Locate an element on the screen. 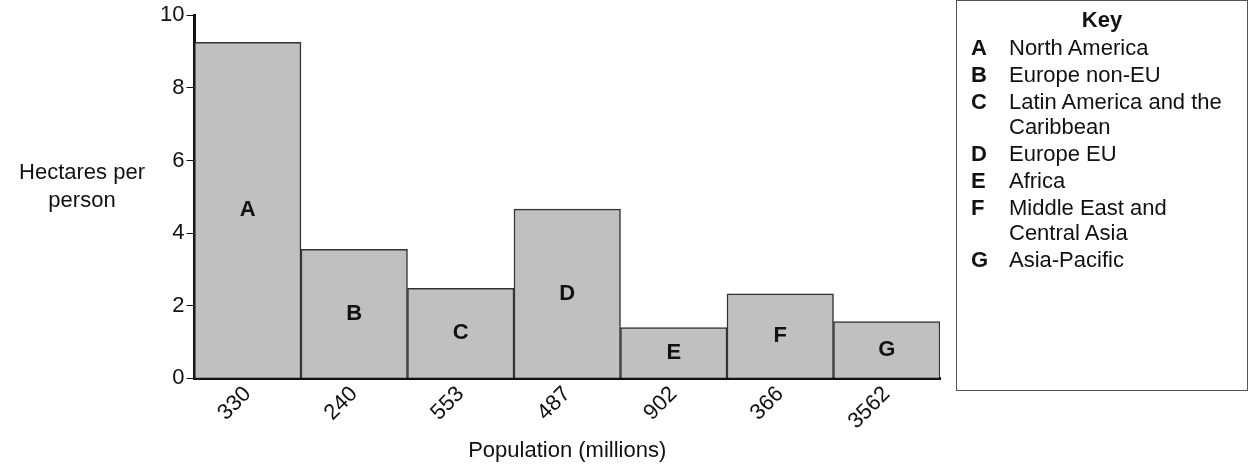 This screenshot has height=468, width=1251. y-tick-label: 4 is located at coordinates (178, 232).